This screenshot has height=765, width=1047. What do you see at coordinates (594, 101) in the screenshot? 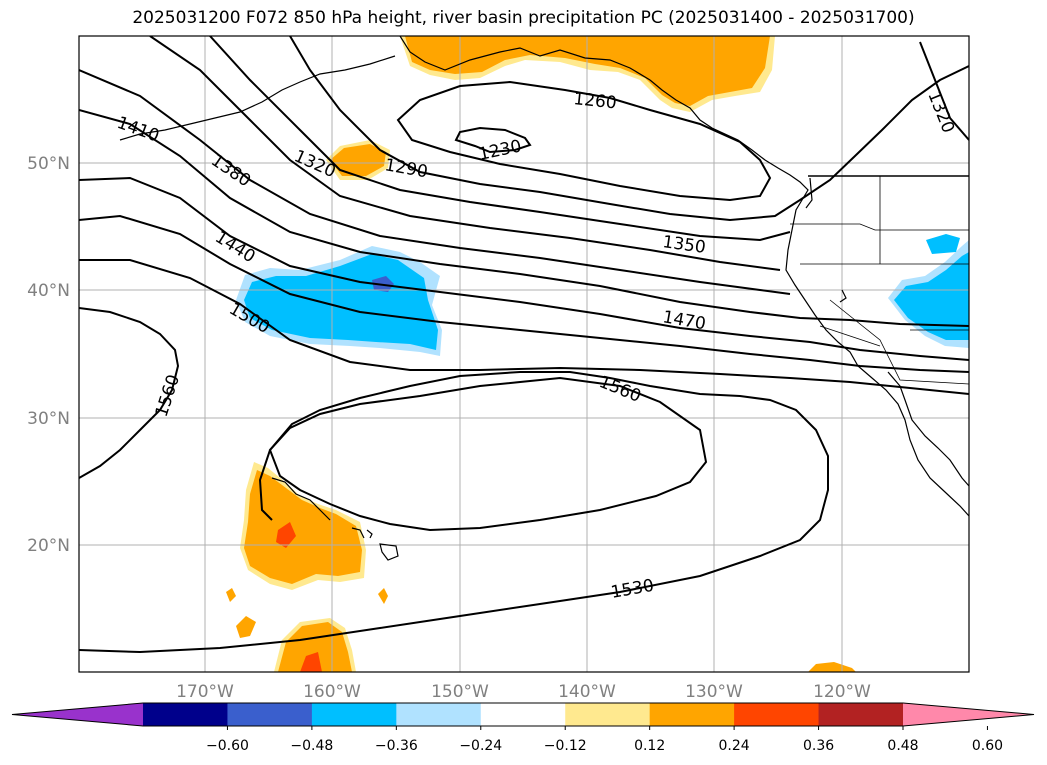
I see `contour-label-1260: 1260` at bounding box center [594, 101].